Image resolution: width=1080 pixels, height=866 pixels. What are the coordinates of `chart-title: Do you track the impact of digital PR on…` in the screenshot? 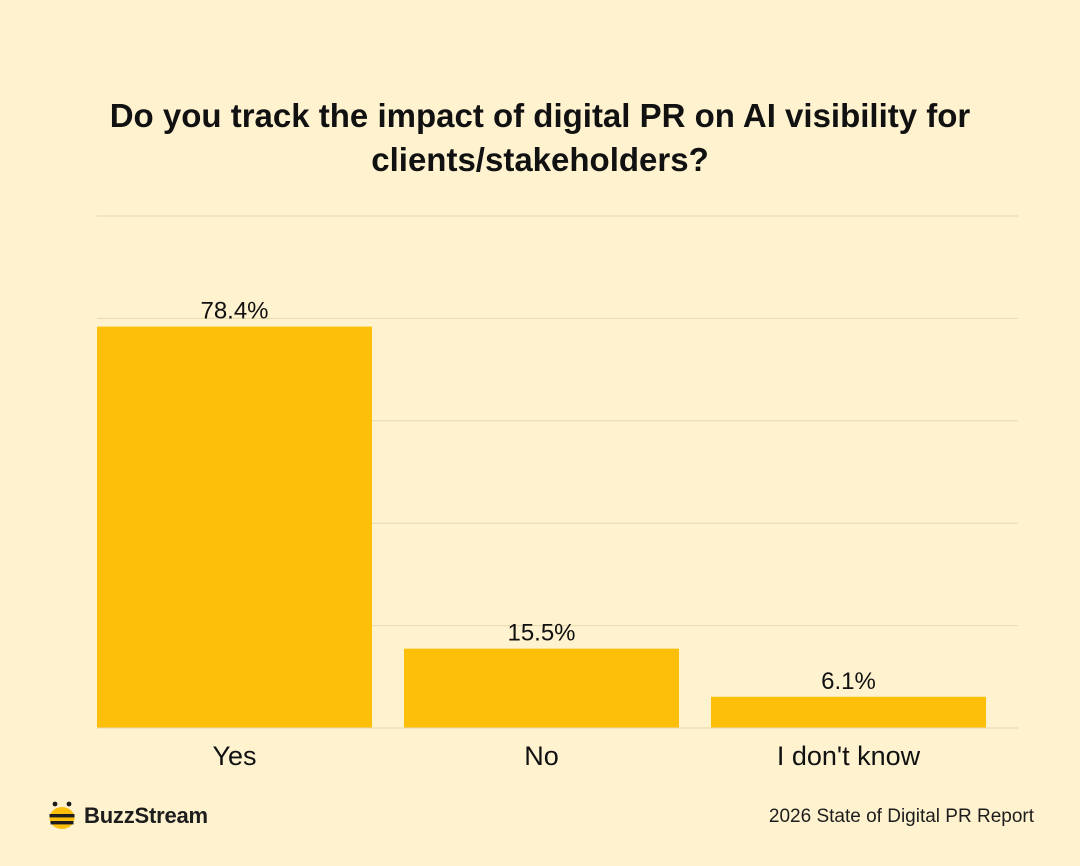 It's located at (540, 137).